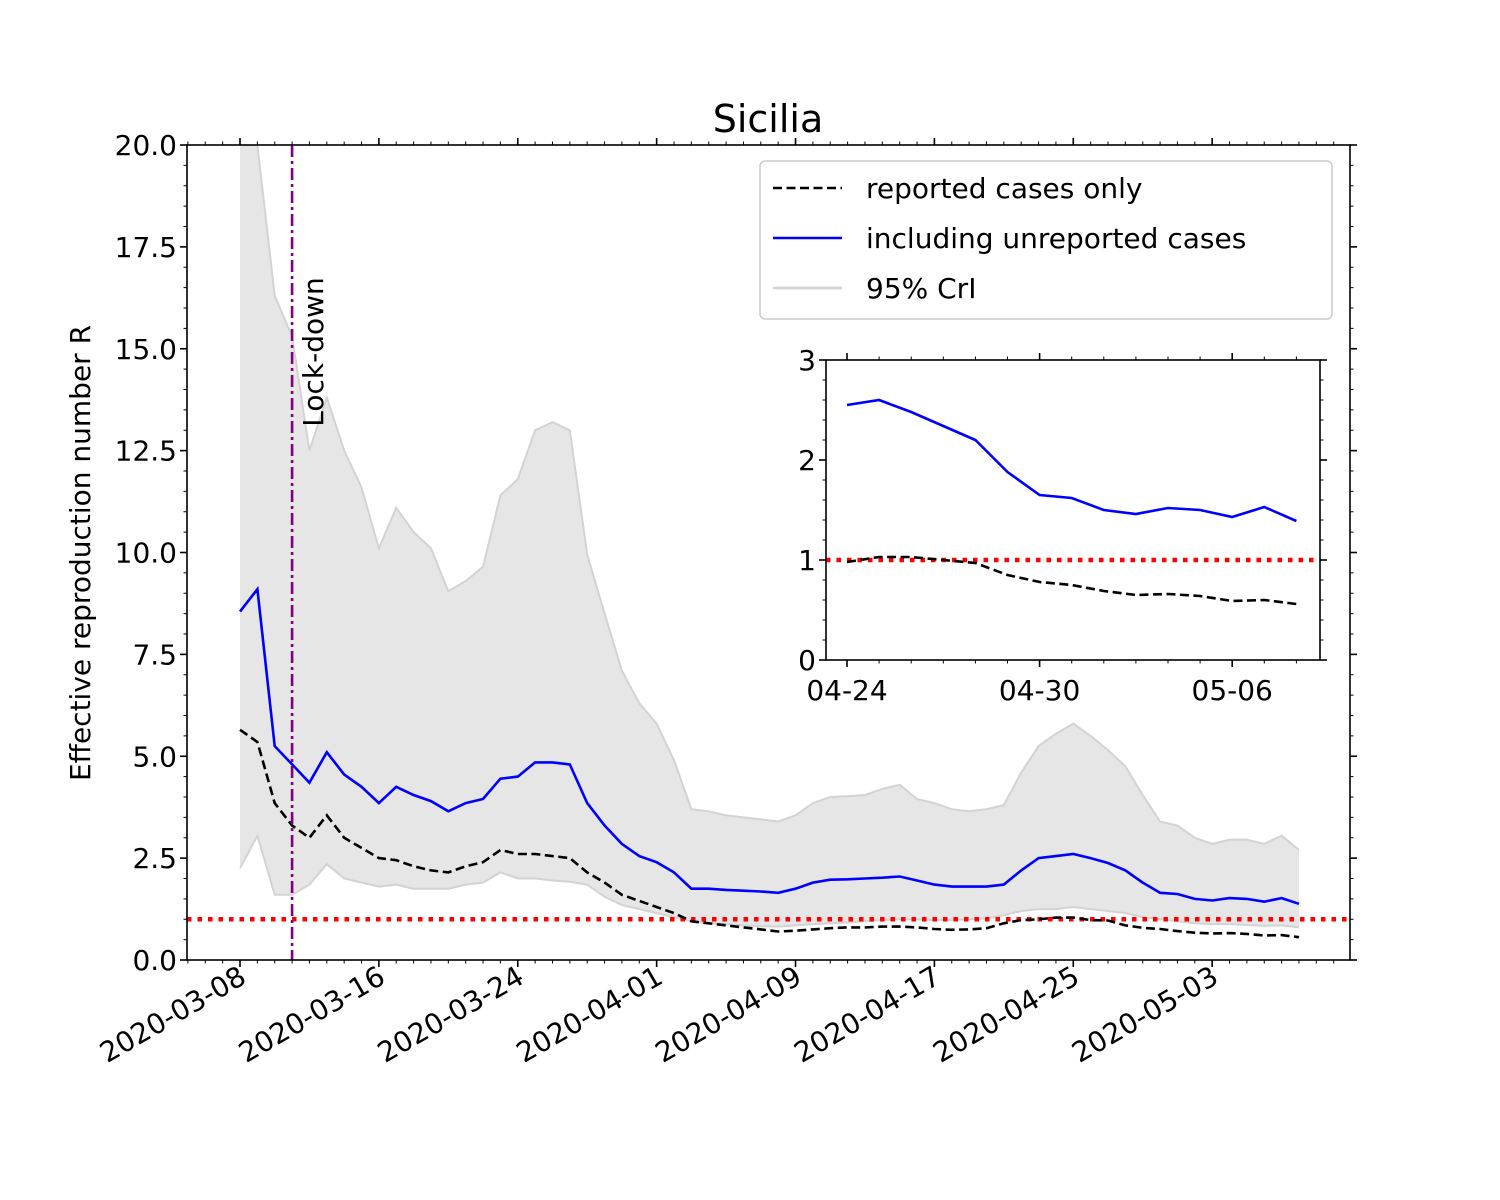 The width and height of the screenshot is (1500, 1200). Describe the element at coordinates (807, 660) in the screenshot. I see `inset-y-tick-label: 0` at that location.